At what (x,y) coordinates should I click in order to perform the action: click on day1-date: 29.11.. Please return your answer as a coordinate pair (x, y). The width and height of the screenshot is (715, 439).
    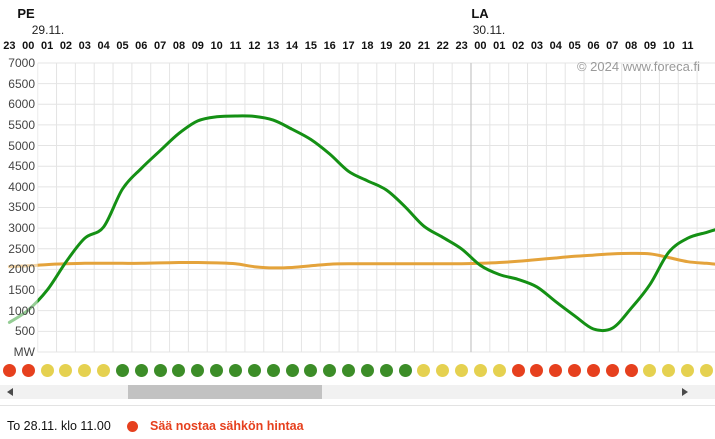
    Looking at the image, I should click on (48, 30).